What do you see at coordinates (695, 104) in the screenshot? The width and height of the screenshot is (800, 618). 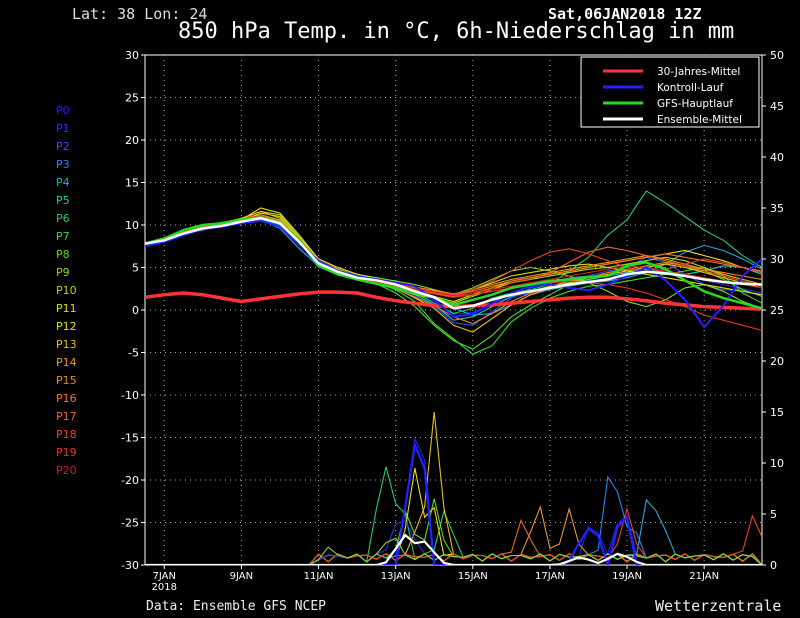 I see `legend-label: GFS-Hauptlauf` at bounding box center [695, 104].